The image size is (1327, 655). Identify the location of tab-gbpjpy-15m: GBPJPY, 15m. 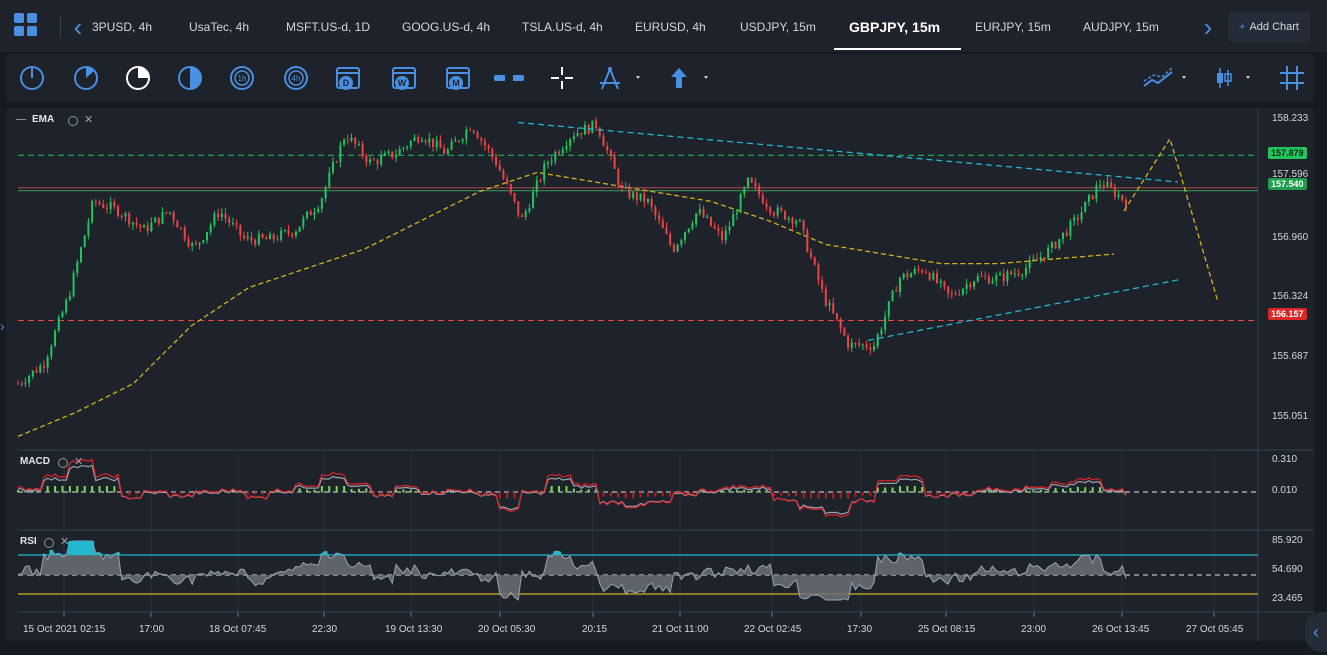
(895, 27).